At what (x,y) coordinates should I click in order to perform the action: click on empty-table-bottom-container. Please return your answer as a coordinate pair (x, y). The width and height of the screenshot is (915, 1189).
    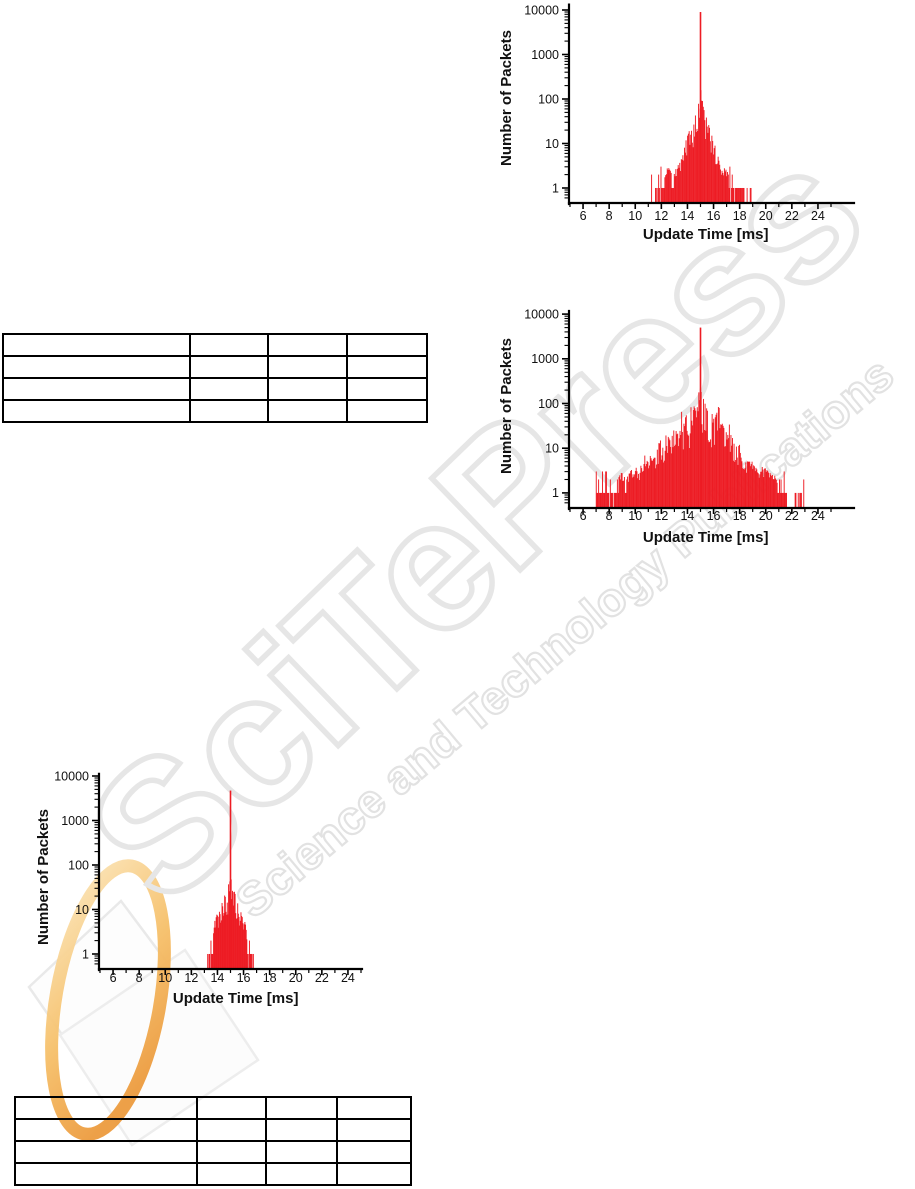
    Looking at the image, I should click on (212, 1141).